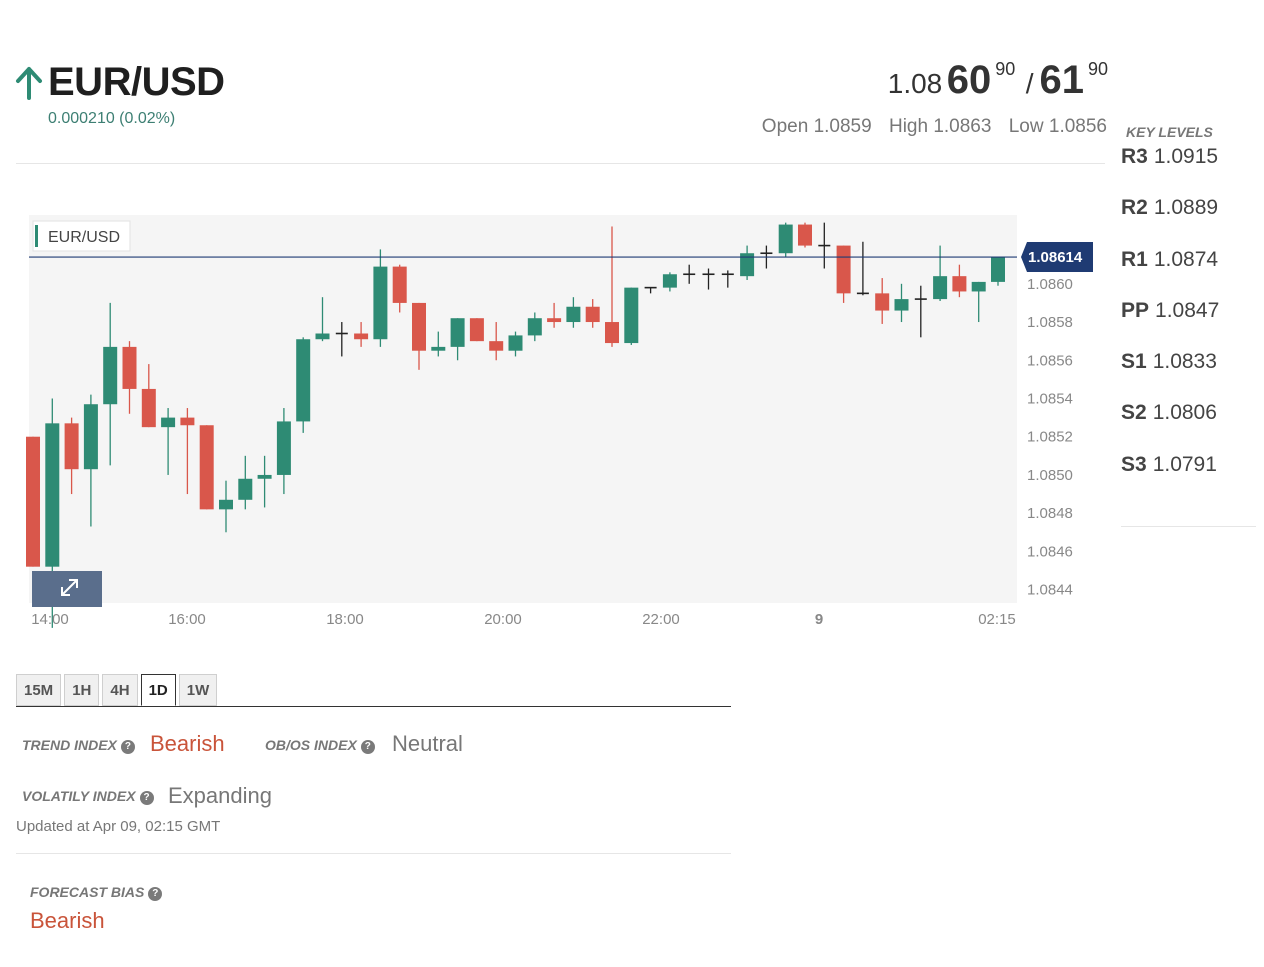 Image resolution: width=1264 pixels, height=967 pixels. Describe the element at coordinates (50, 619) in the screenshot. I see `x-tick-label: 14:00` at that location.